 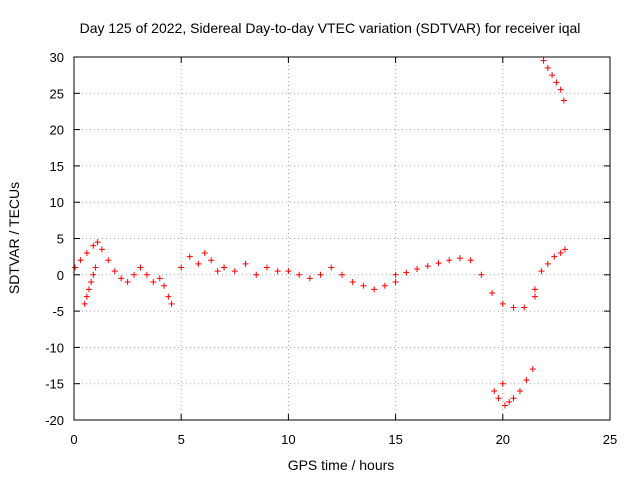 What do you see at coordinates (73, 439) in the screenshot?
I see `x-tick-label: 0` at bounding box center [73, 439].